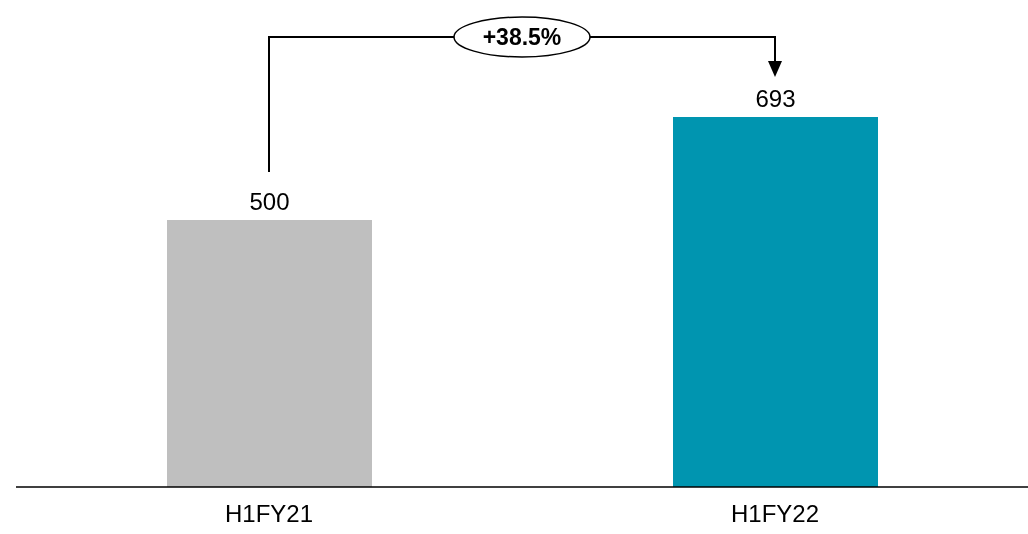 The height and width of the screenshot is (534, 1028). I want to click on x-tick-label: H1FY22, so click(775, 514).